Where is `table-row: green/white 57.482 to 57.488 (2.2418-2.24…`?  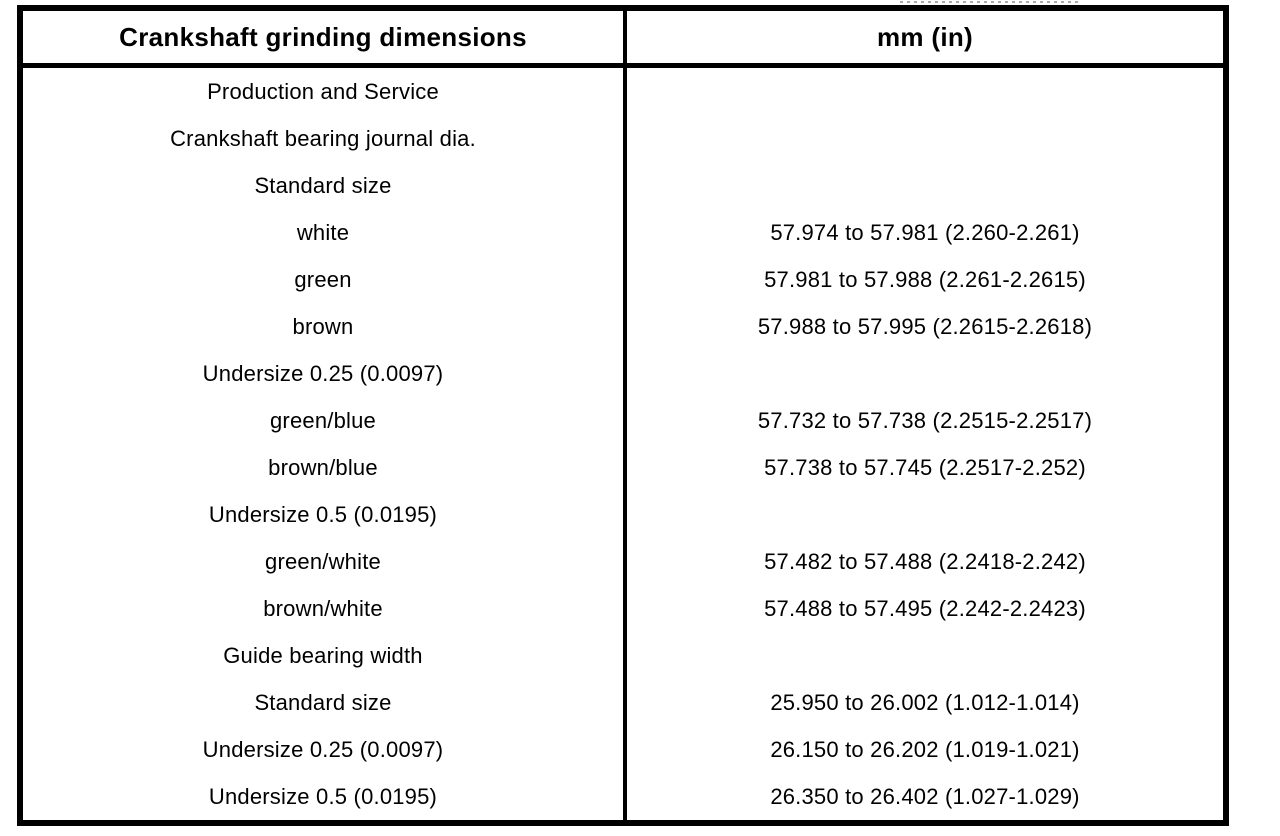 table-row: green/white 57.482 to 57.488 (2.2418-2.24… is located at coordinates (623, 561).